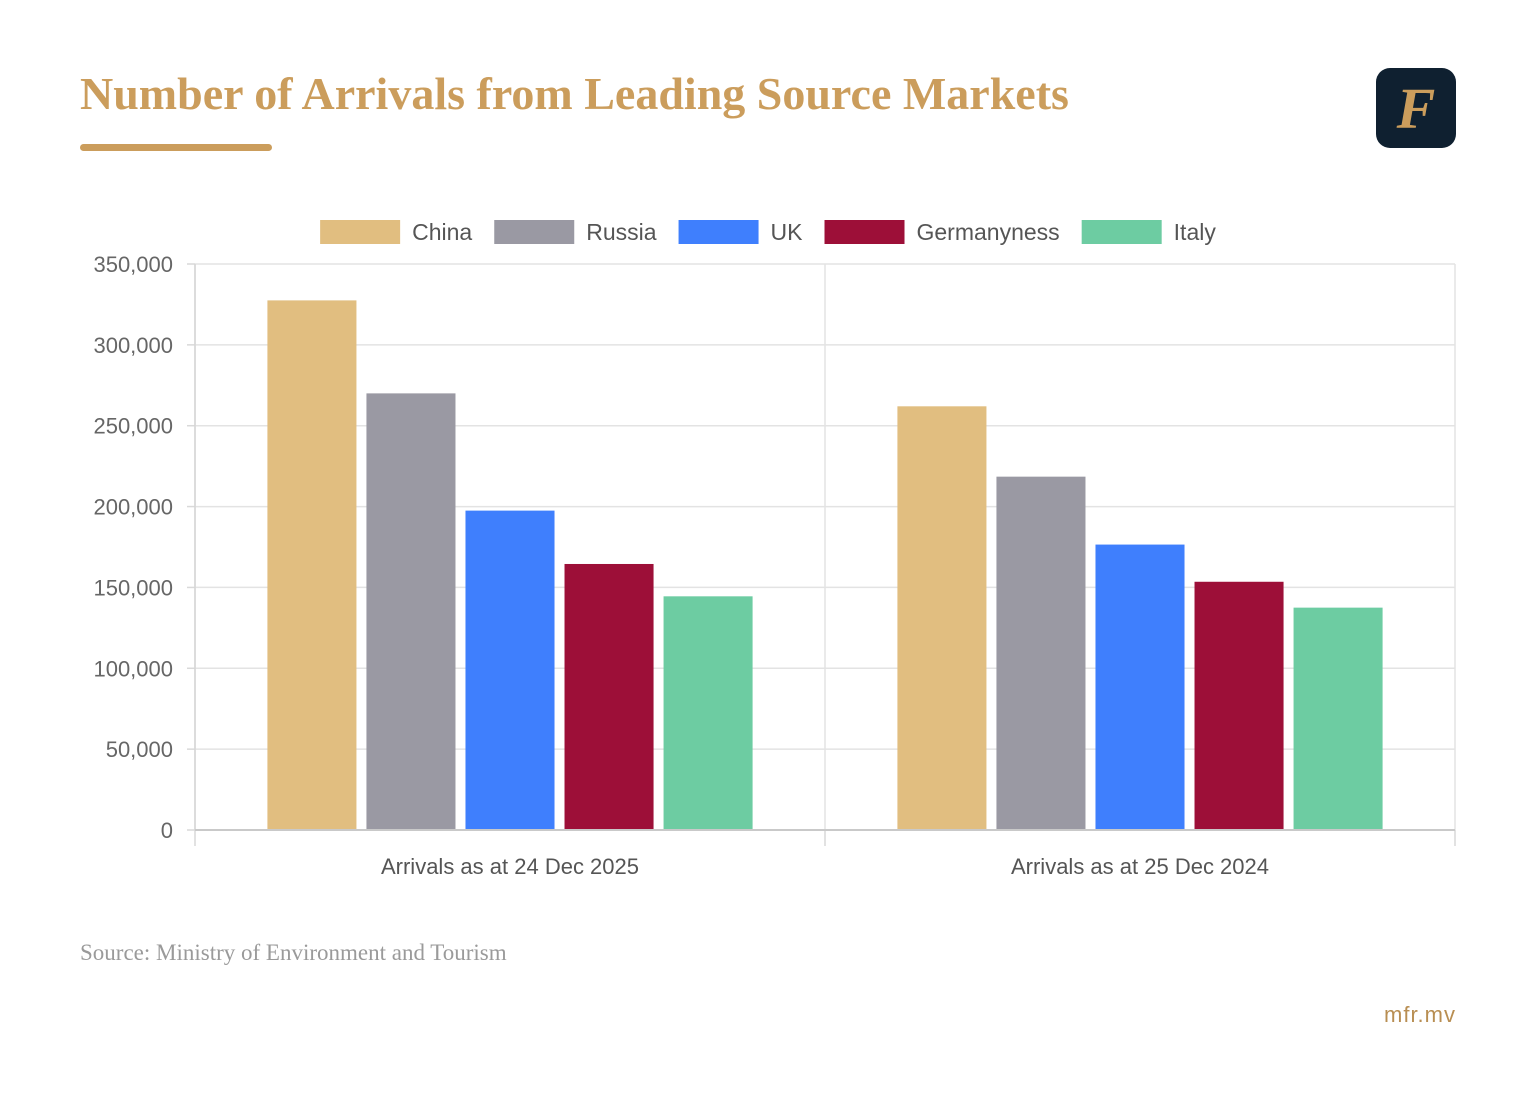 The image size is (1536, 1100). I want to click on y-tick-label: 150,000, so click(133, 587).